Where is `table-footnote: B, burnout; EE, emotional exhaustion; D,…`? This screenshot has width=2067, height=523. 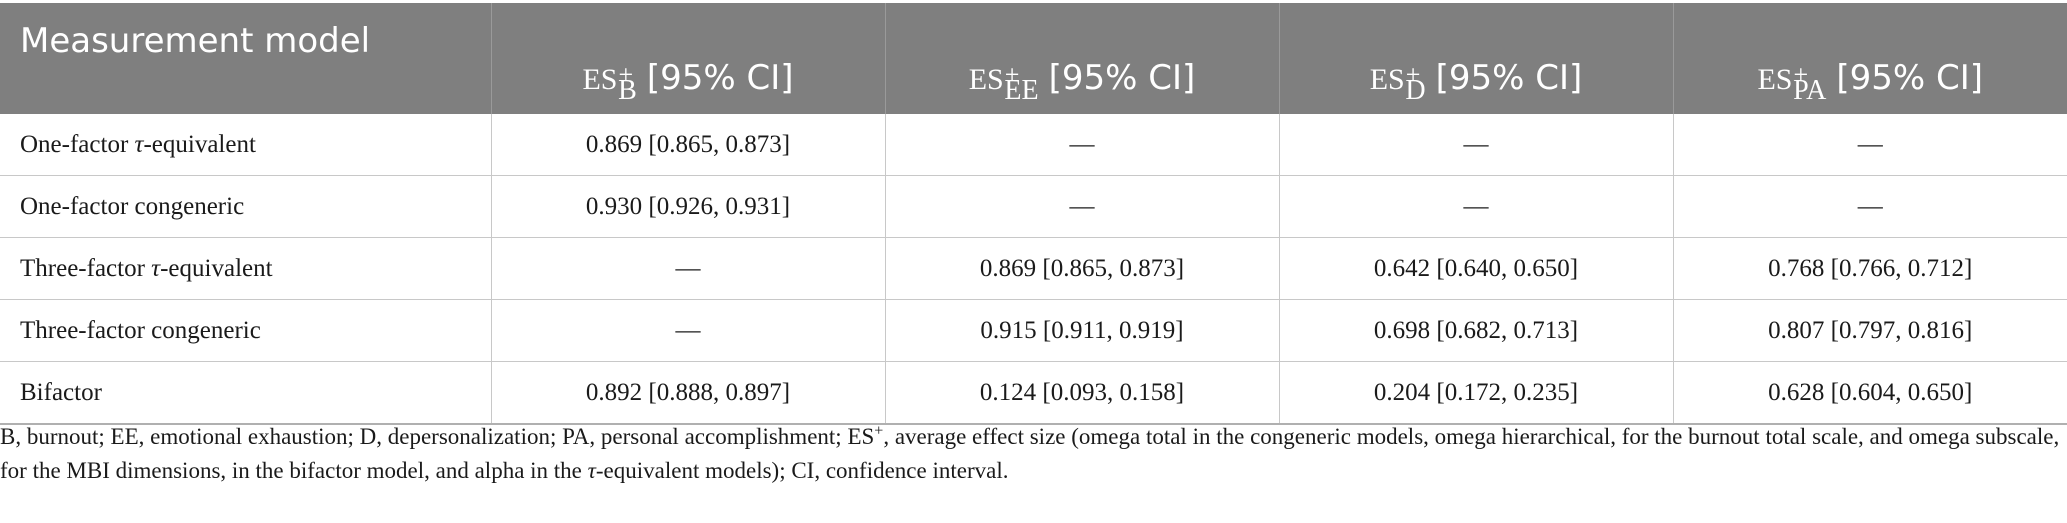
table-footnote: B, burnout; EE, emotional exhaustion; D,… is located at coordinates (1030, 452).